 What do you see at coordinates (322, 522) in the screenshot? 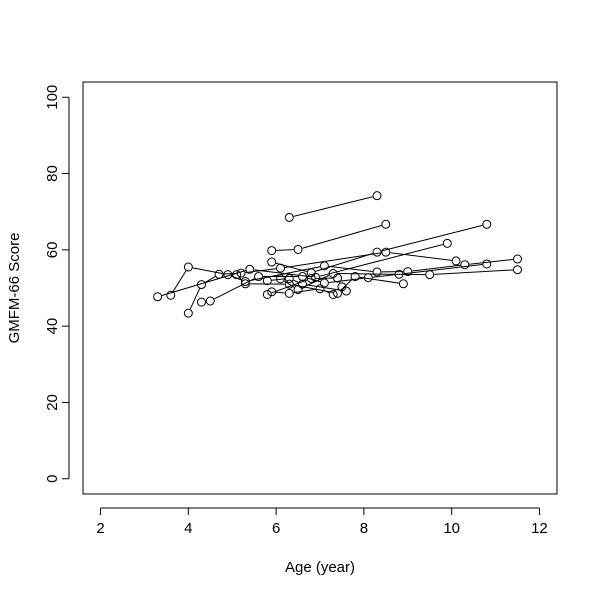
I see `x-axis: 2 4 6 8 10 12` at bounding box center [322, 522].